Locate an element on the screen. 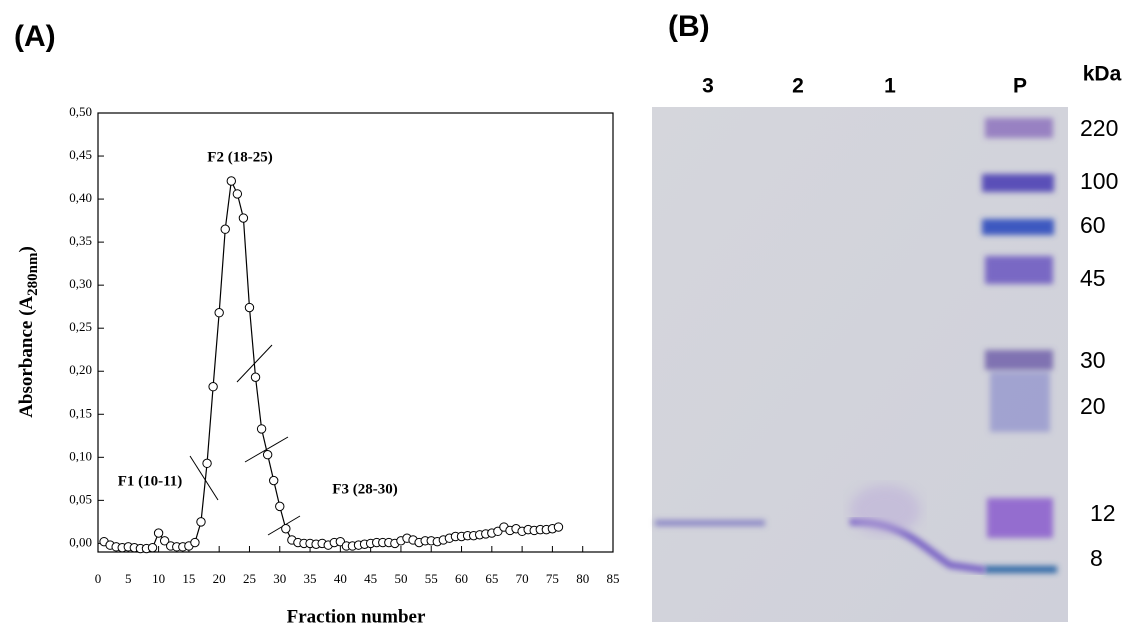 The width and height of the screenshot is (1129, 628). y-tick-label: 0,00 is located at coordinates (80, 541).